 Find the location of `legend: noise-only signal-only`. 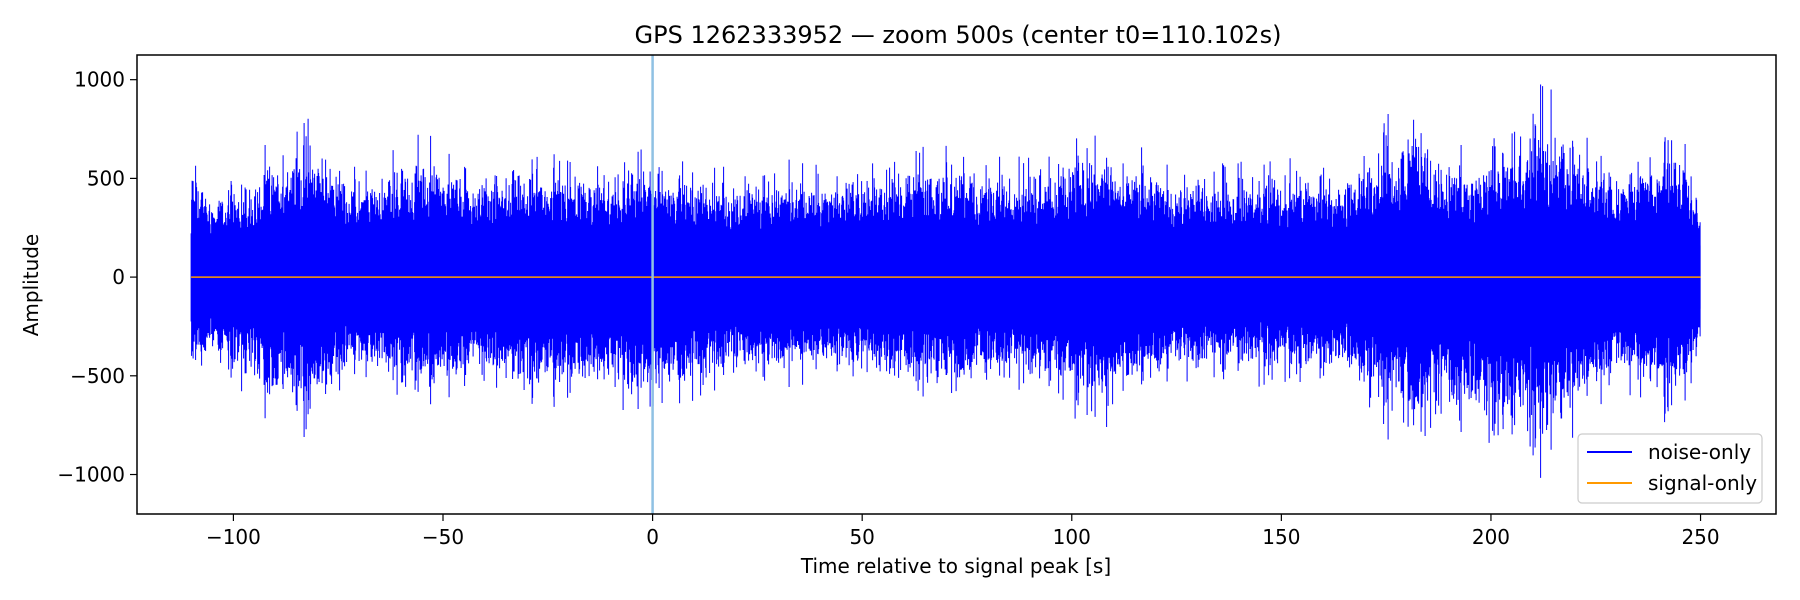

legend: noise-only signal-only is located at coordinates (1670, 468).